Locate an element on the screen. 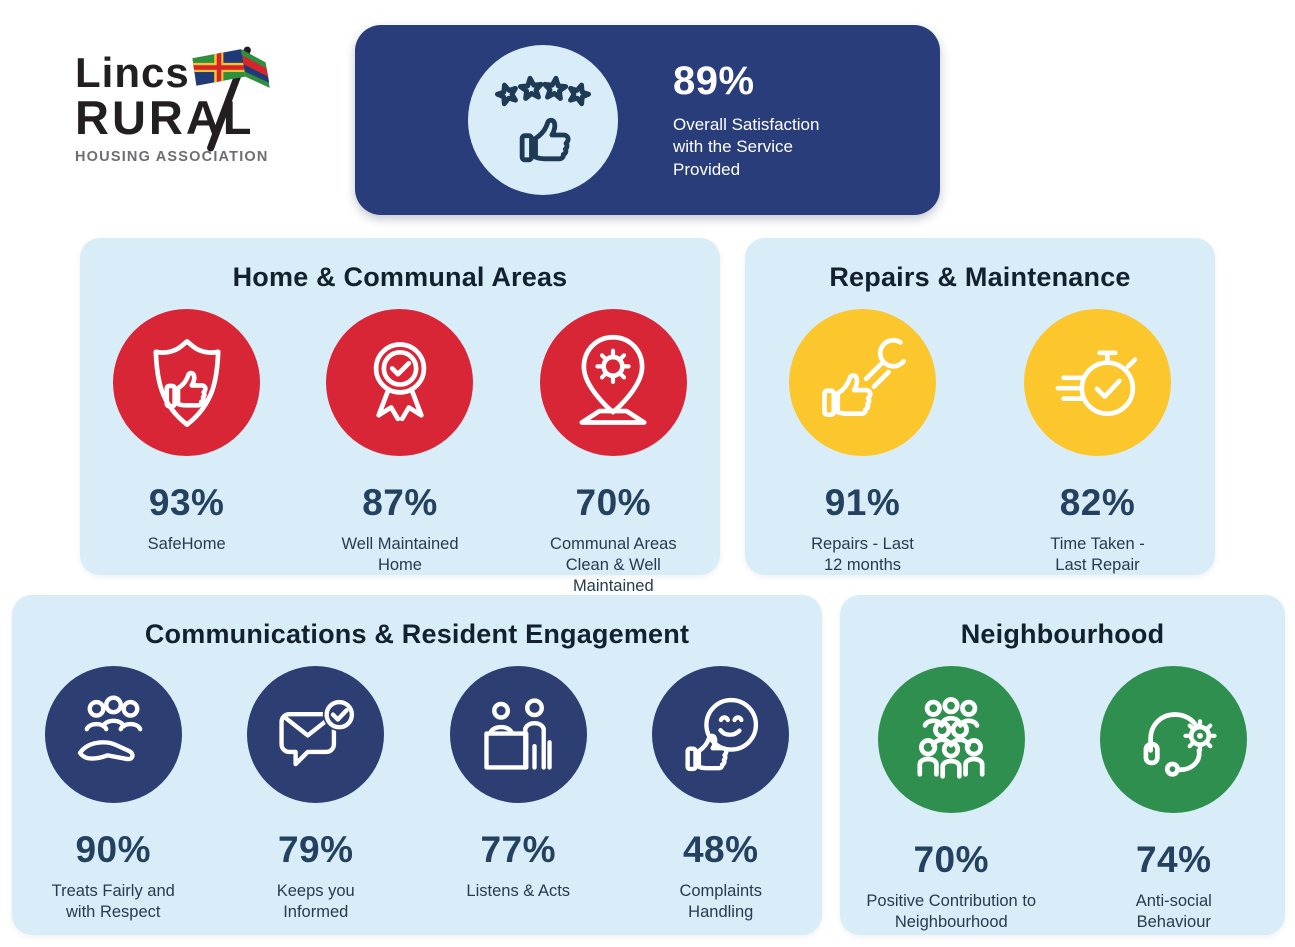 Image resolution: width=1295 pixels, height=947 pixels. card-title: Neighbourhood is located at coordinates (1062, 634).